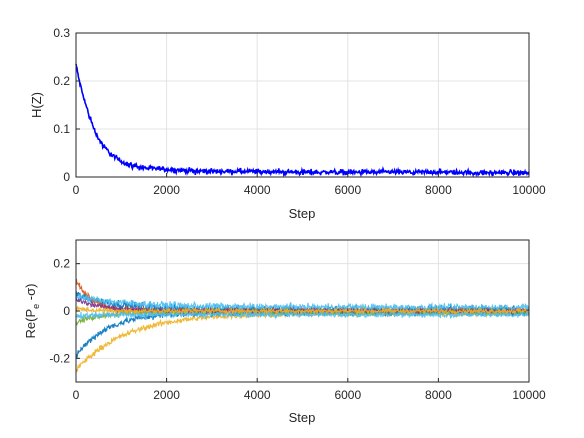  What do you see at coordinates (61, 129) in the screenshot?
I see `y-tick-label: 0.1` at bounding box center [61, 129].